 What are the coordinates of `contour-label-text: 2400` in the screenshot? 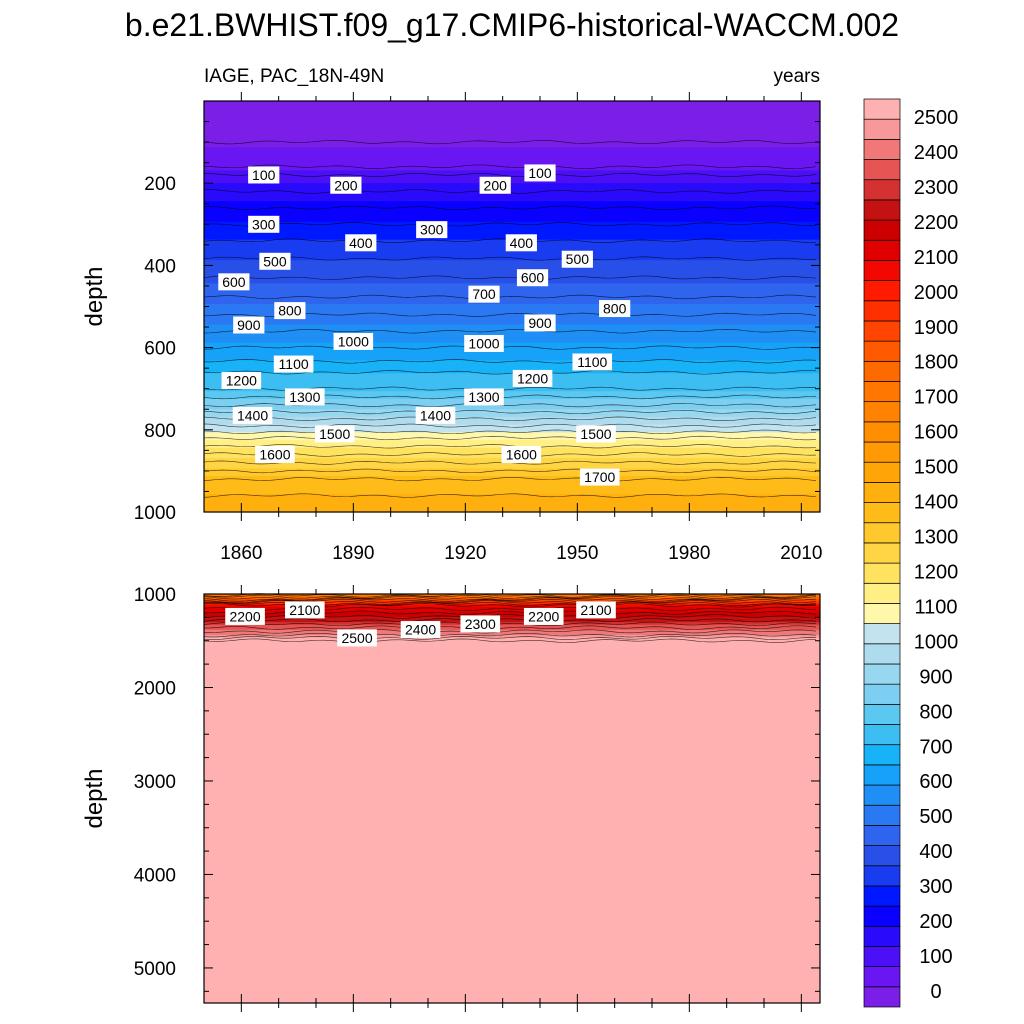 It's located at (420, 630).